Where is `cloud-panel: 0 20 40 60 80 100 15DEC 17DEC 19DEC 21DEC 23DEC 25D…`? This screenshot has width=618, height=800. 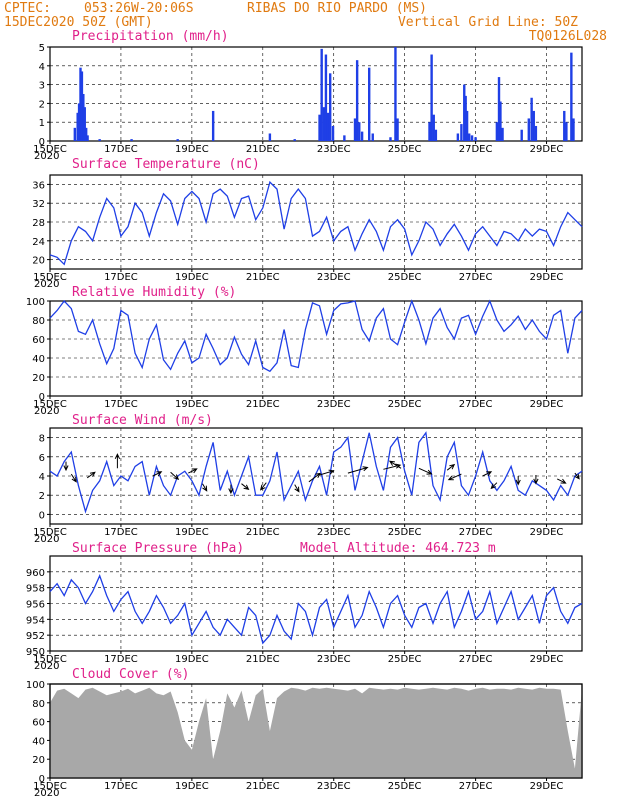 cloud-panel: 0 20 40 60 80 100 15DEC 17DEC 19DEC 21DEC 23DEC 25D… is located at coordinates (304, 739).